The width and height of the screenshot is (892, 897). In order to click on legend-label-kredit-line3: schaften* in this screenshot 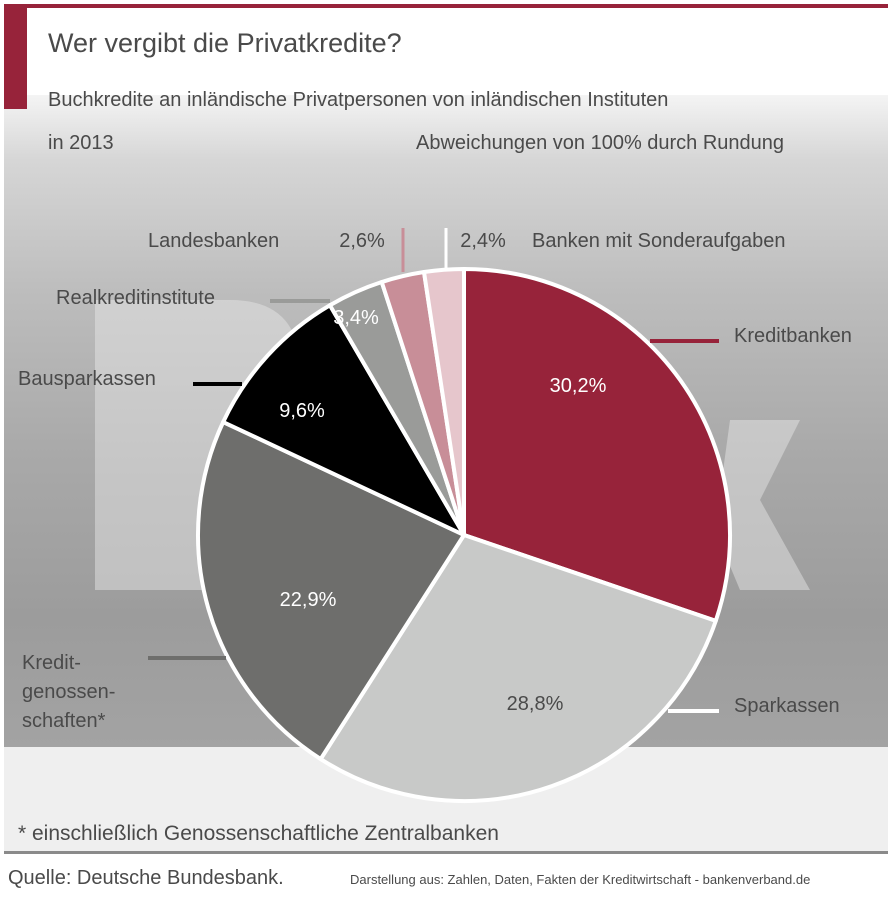, I will do `click(64, 721)`.